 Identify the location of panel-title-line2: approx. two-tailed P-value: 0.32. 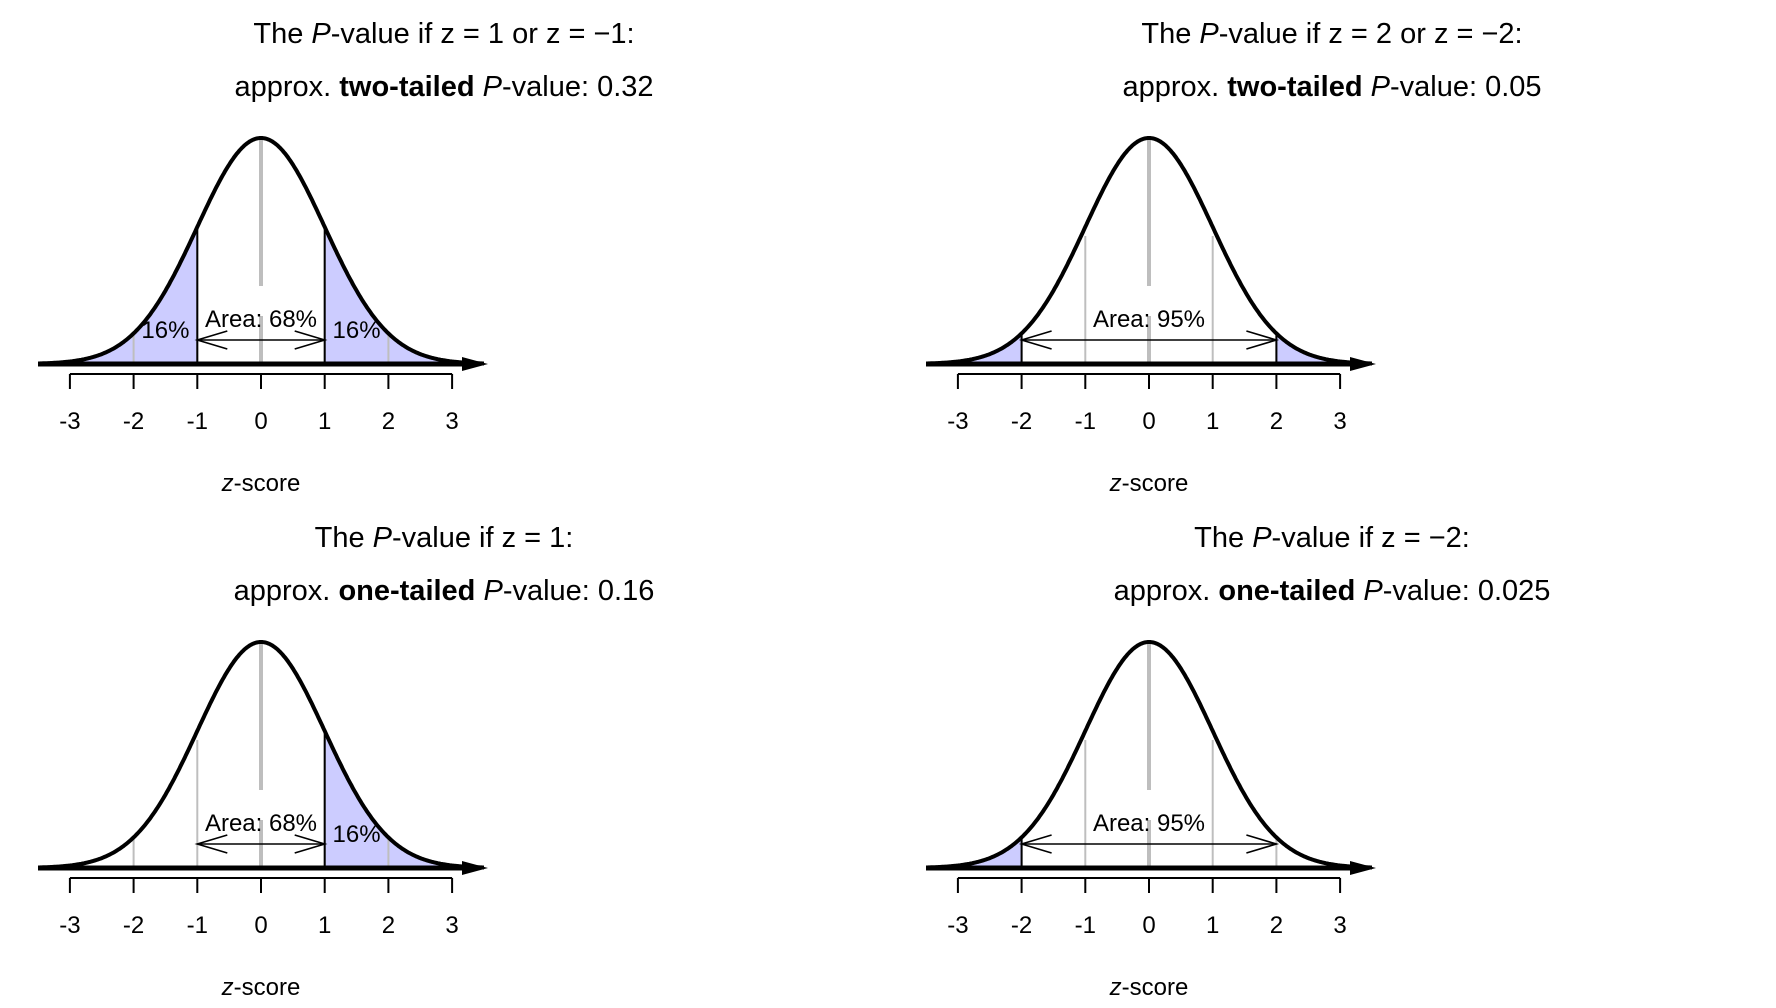
(444, 87).